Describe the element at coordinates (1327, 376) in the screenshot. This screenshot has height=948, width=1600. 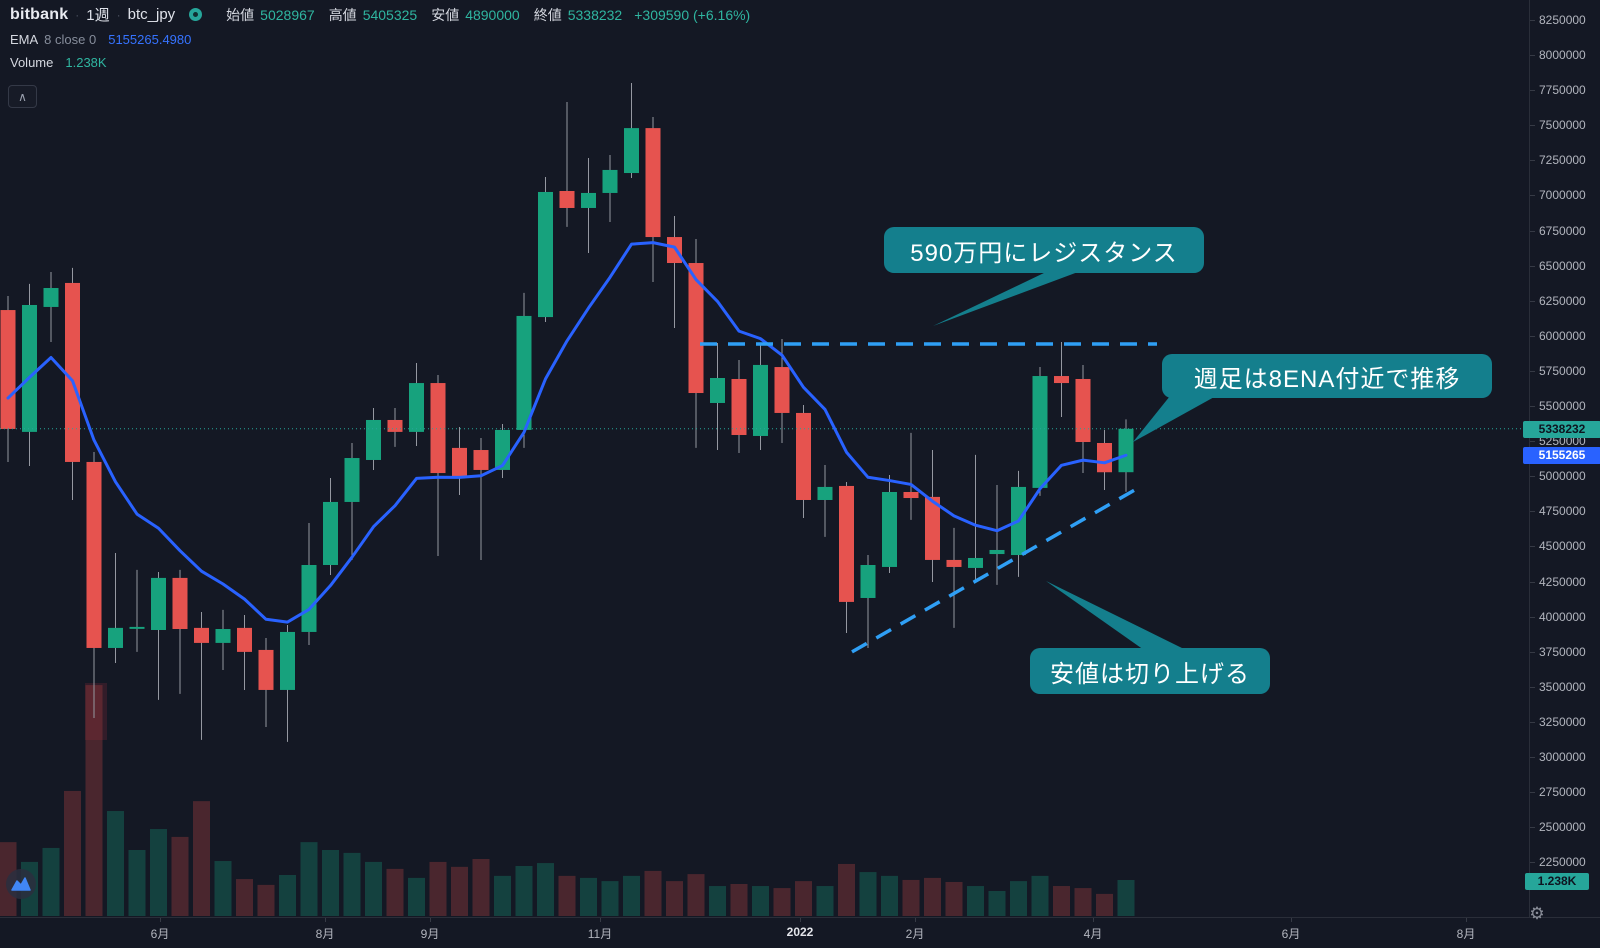
I see `annotation-ema-note: 週足は8ENA付近で推移` at that location.